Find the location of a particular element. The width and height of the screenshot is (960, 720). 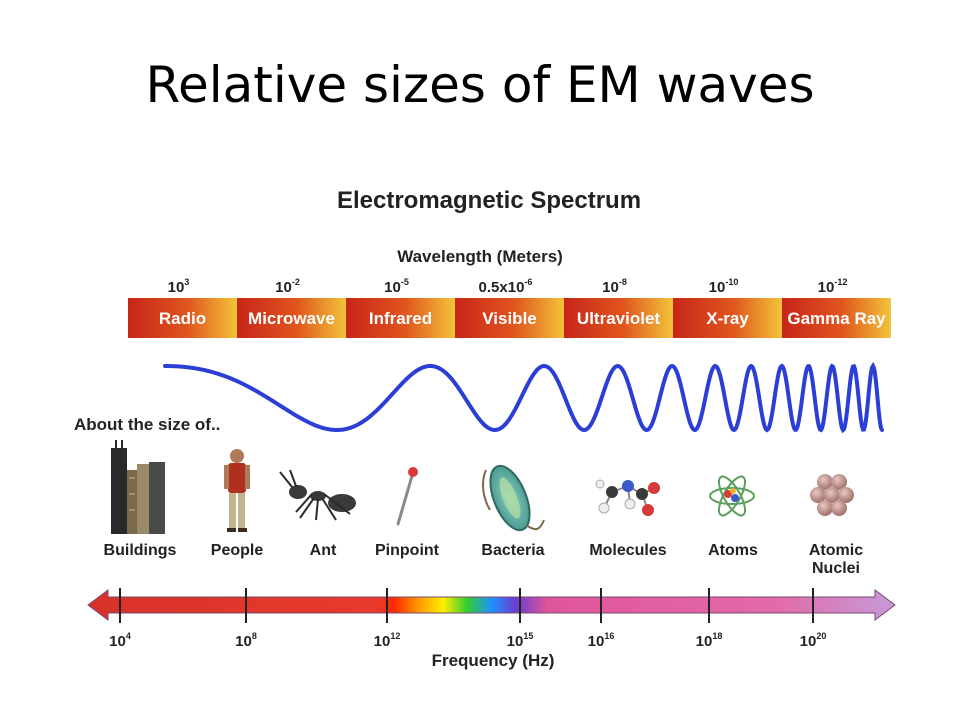

bacteria-icon is located at coordinates (513, 498).